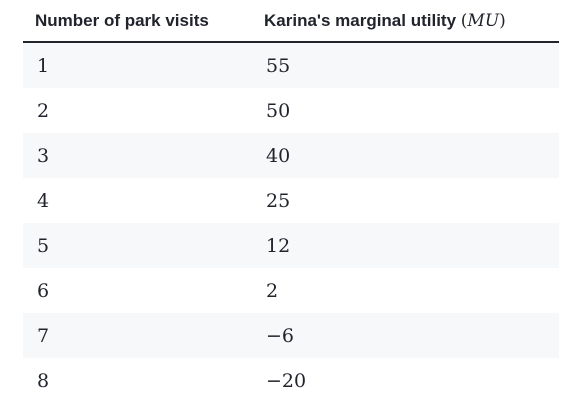 The height and width of the screenshot is (408, 565). I want to click on header-marginal-utility: Karina's marginal utility (MU), so click(405, 21).